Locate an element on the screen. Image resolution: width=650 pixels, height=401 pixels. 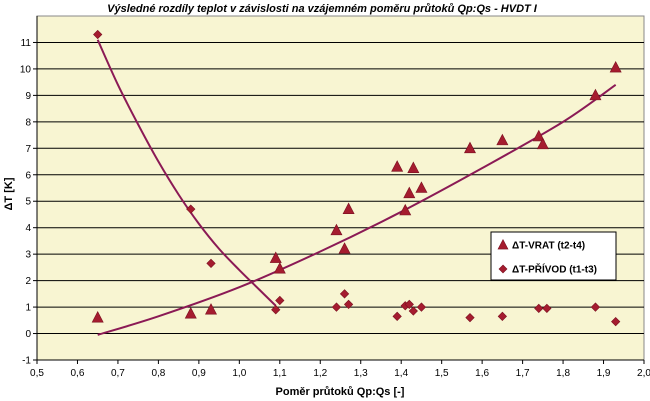
y-tick-label: 8 is located at coordinates (28, 122).